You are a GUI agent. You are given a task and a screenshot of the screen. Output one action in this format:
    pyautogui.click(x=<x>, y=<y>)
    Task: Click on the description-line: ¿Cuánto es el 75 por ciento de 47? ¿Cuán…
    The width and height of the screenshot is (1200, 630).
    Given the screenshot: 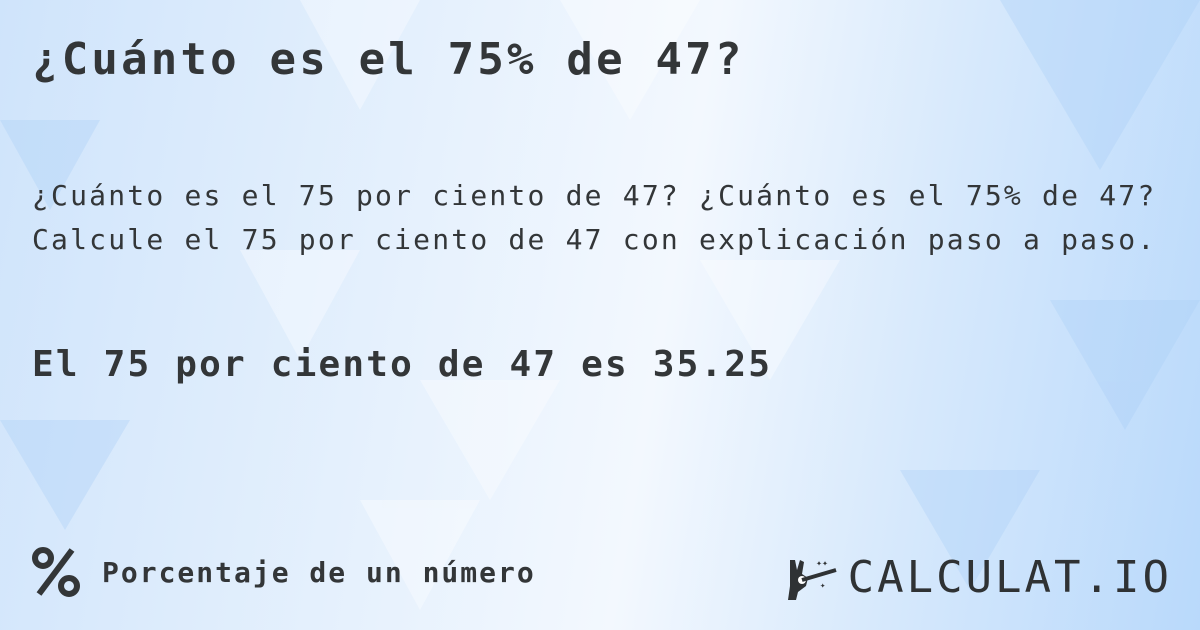 What is the action you would take?
    pyautogui.click(x=594, y=195)
    